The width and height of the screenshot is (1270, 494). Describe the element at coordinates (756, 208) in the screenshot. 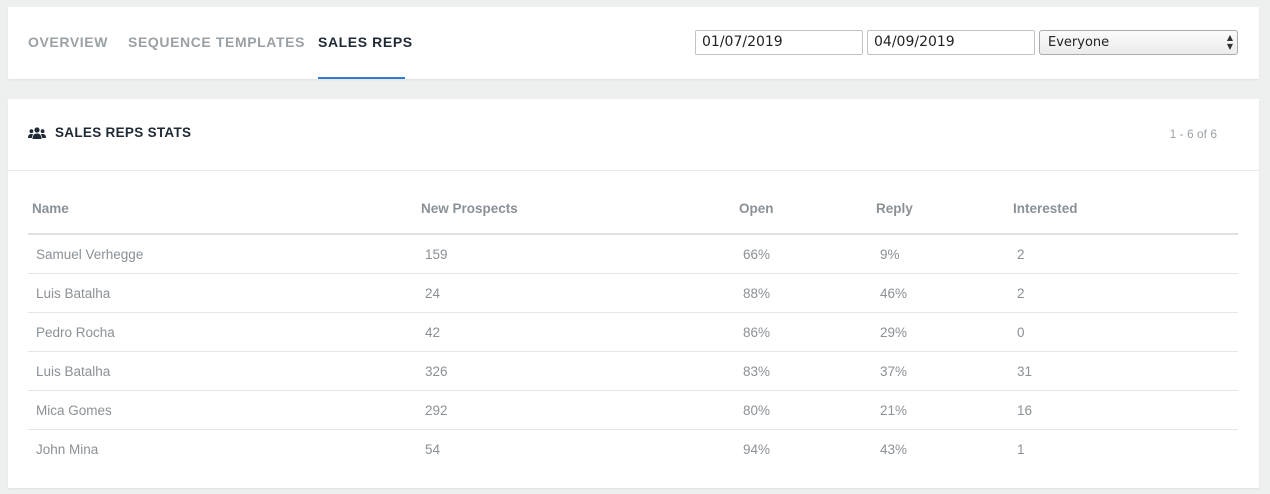

I see `column-header-open: Open` at that location.